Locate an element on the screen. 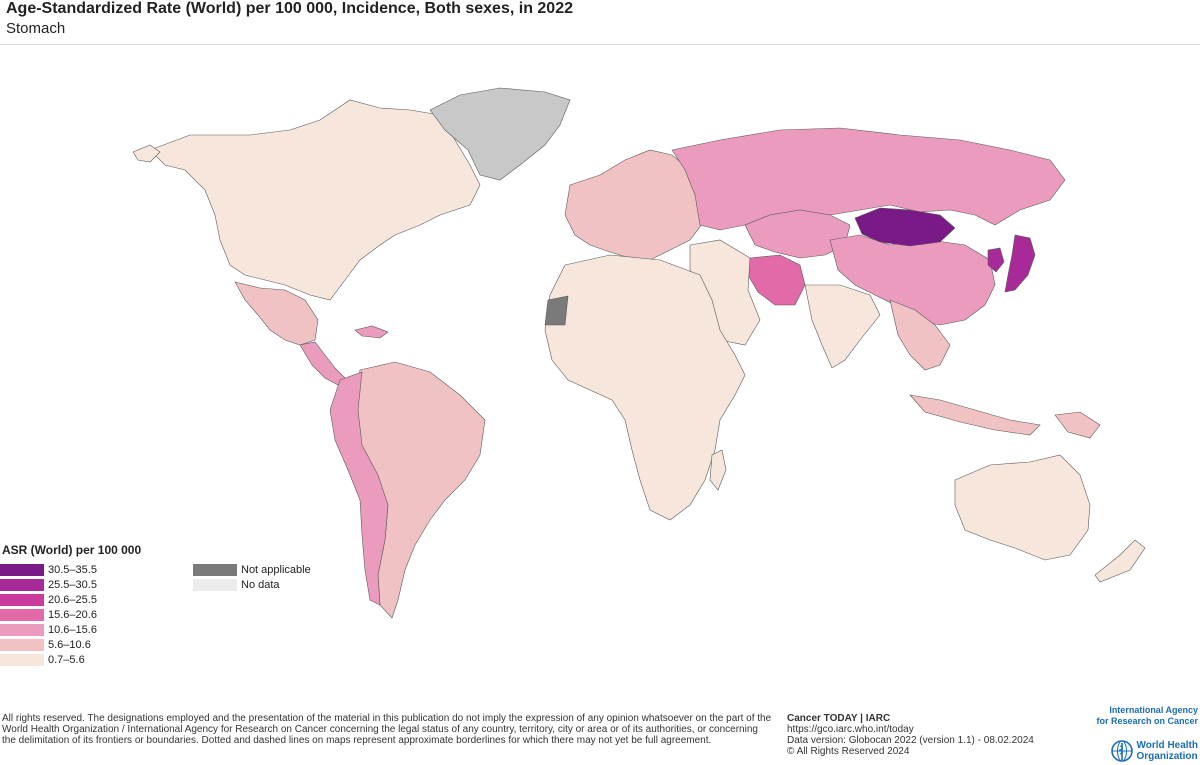 The height and width of the screenshot is (765, 1200). legend-label: Not applicable is located at coordinates (276, 569).